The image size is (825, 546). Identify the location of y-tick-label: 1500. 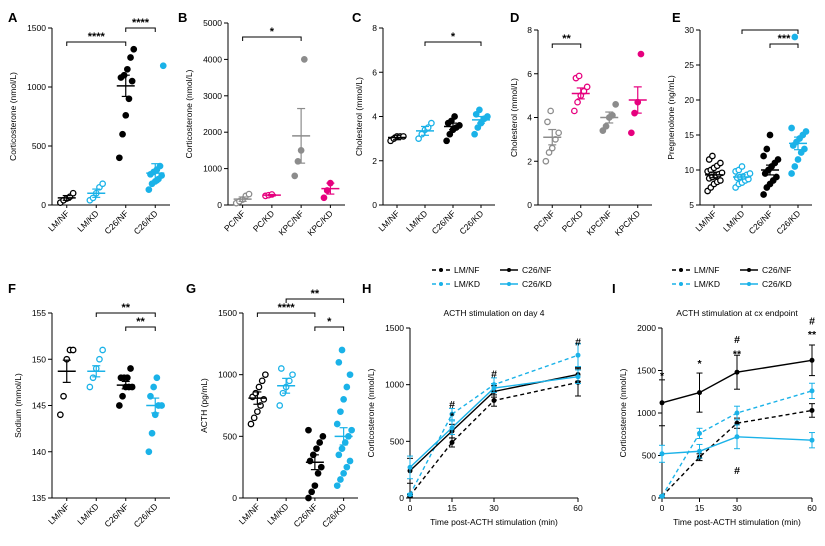
(227, 313).